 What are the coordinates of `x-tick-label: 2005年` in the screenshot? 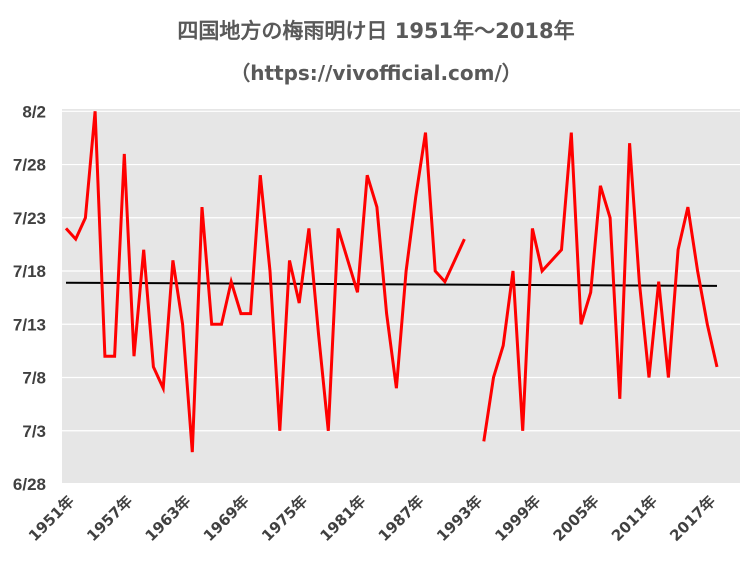 It's located at (576, 518).